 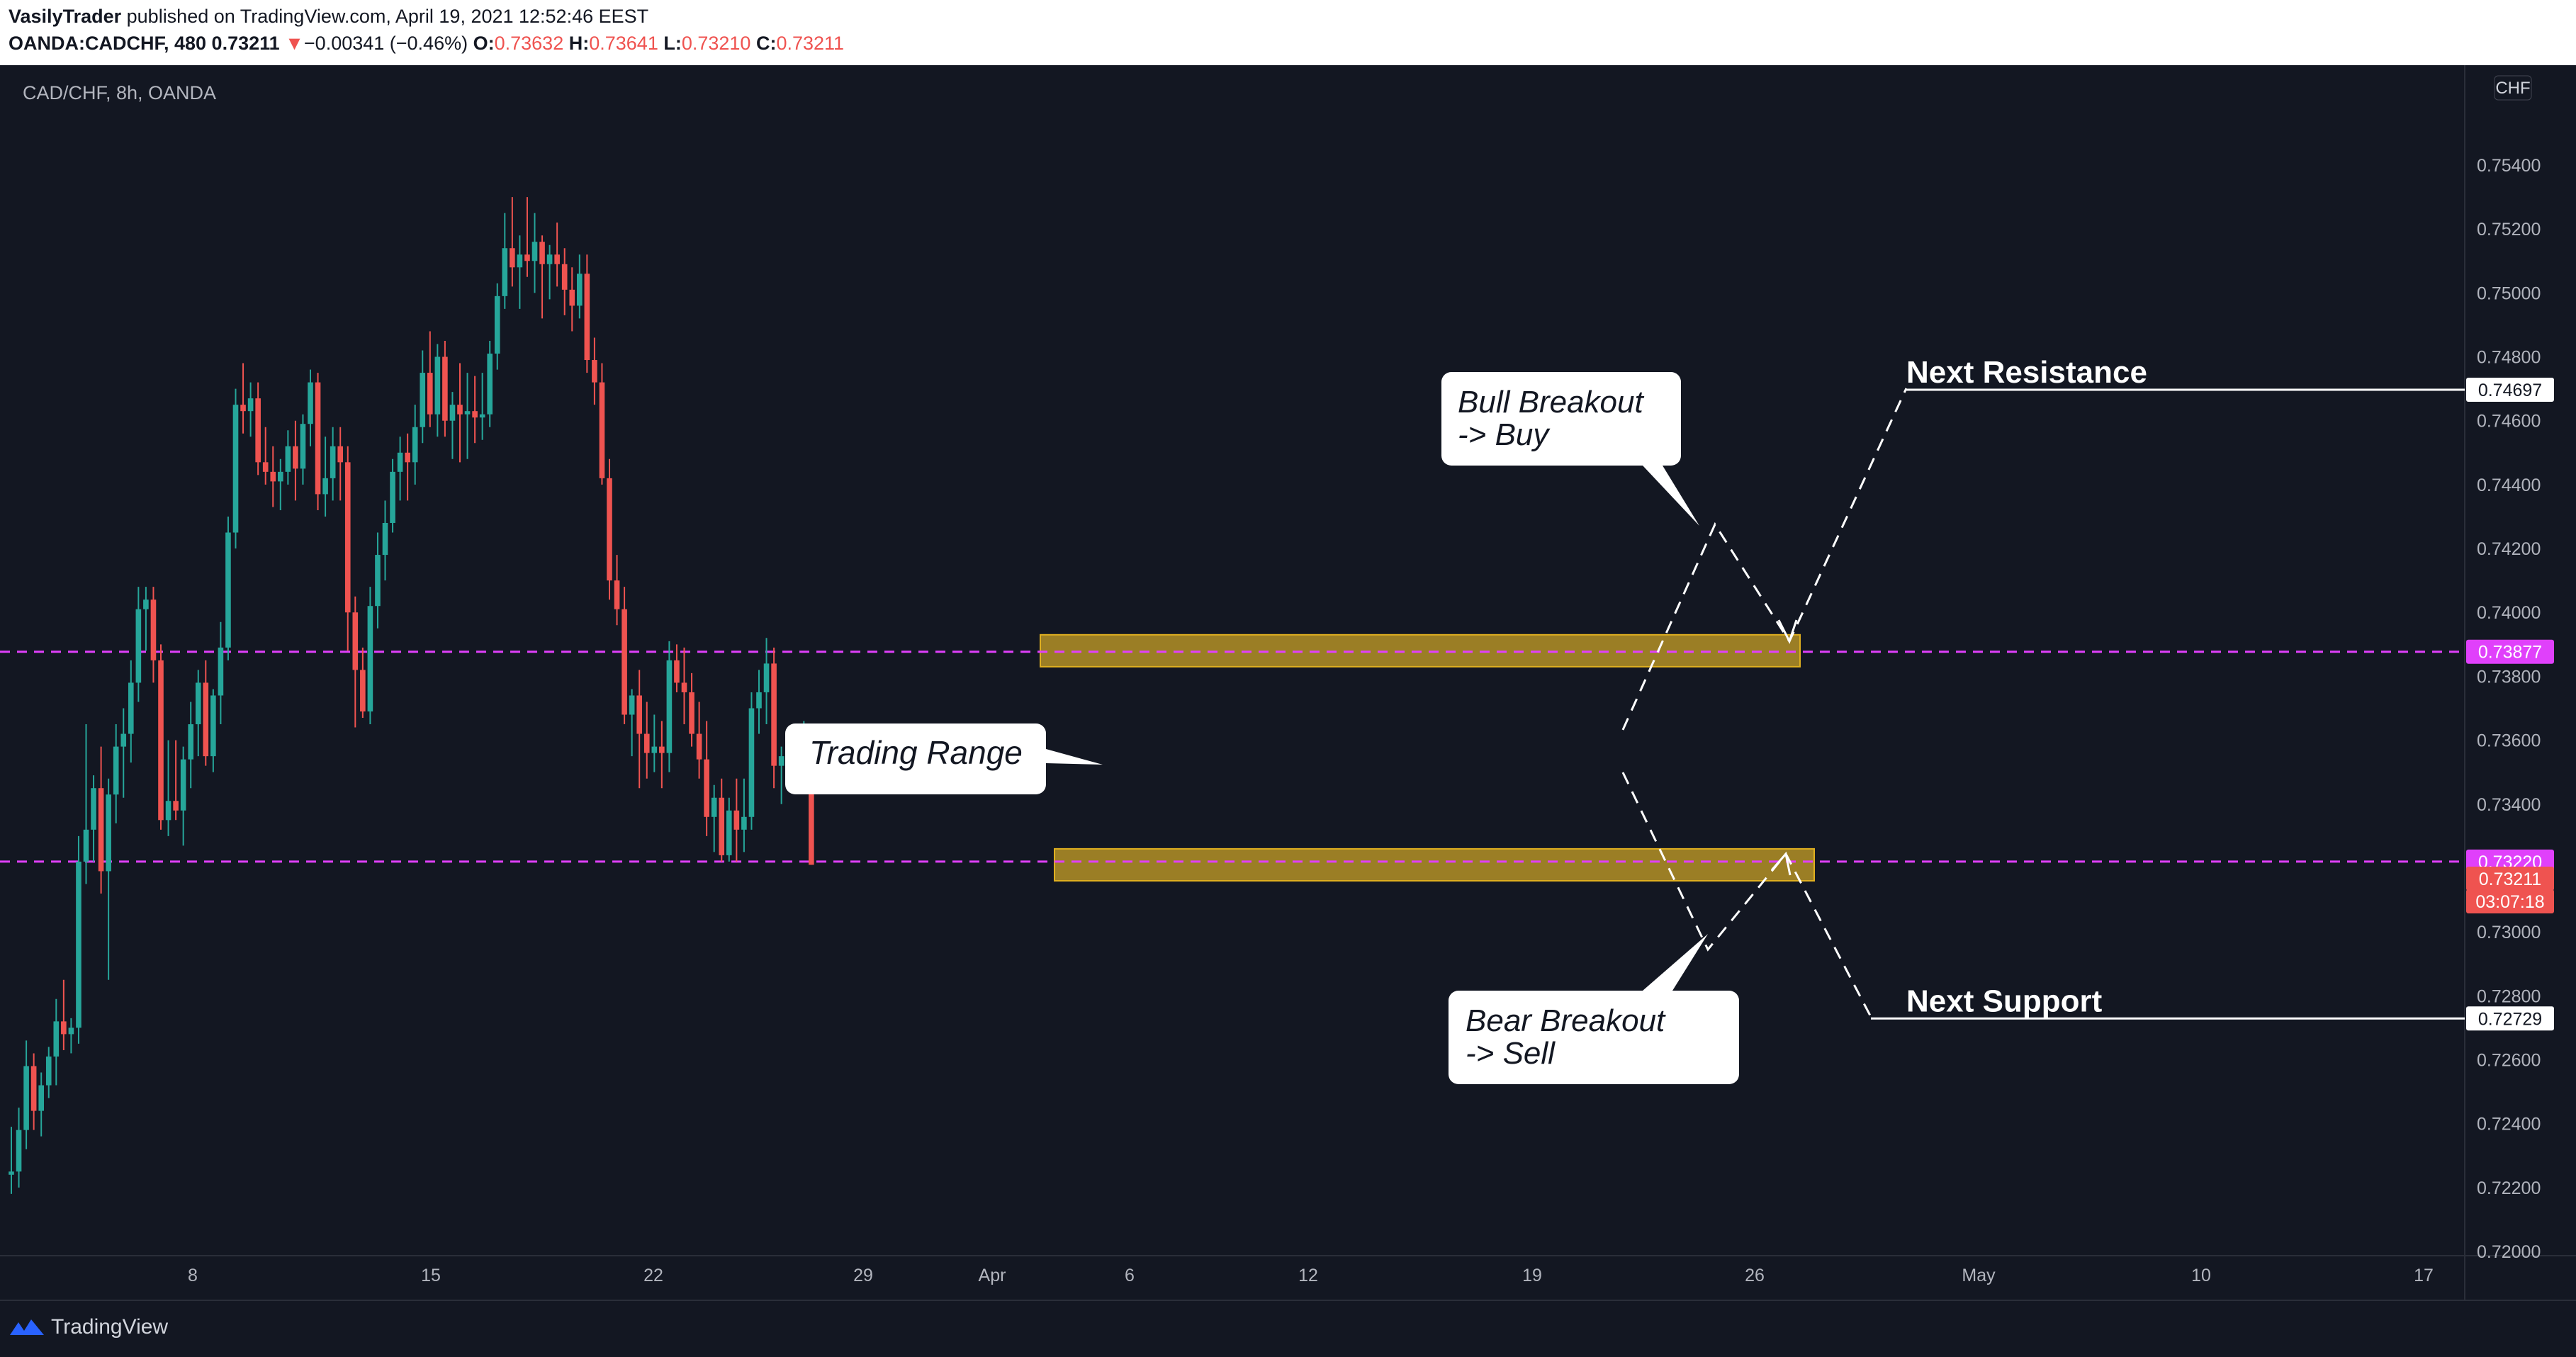 What do you see at coordinates (2509, 1188) in the screenshot?
I see `y-tick-label: 0.72200` at bounding box center [2509, 1188].